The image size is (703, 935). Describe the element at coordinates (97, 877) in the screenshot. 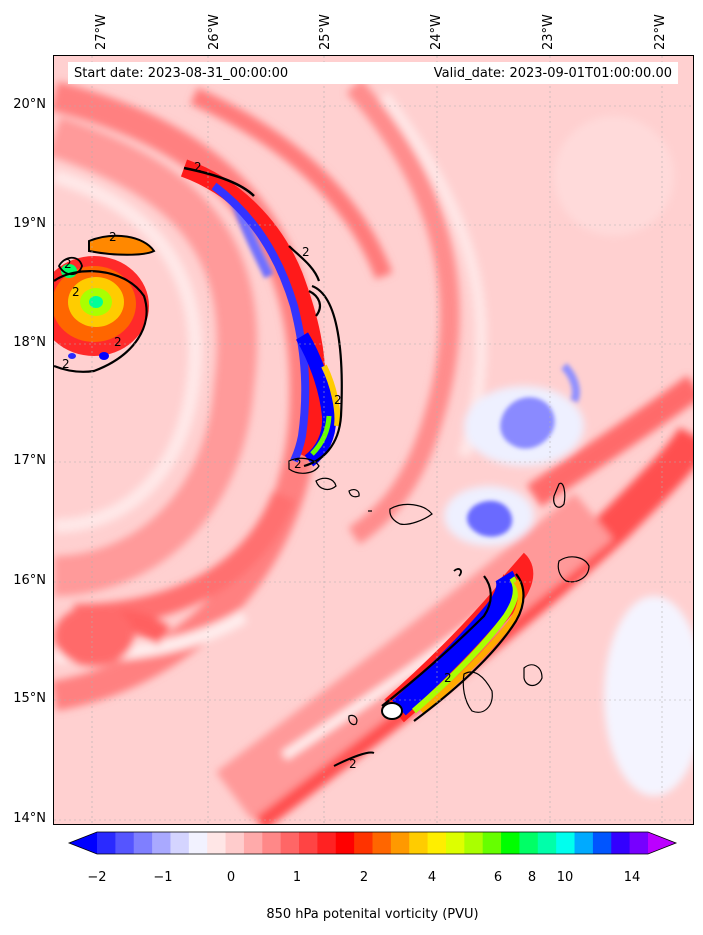

I see `colorbar-tick: −2` at that location.